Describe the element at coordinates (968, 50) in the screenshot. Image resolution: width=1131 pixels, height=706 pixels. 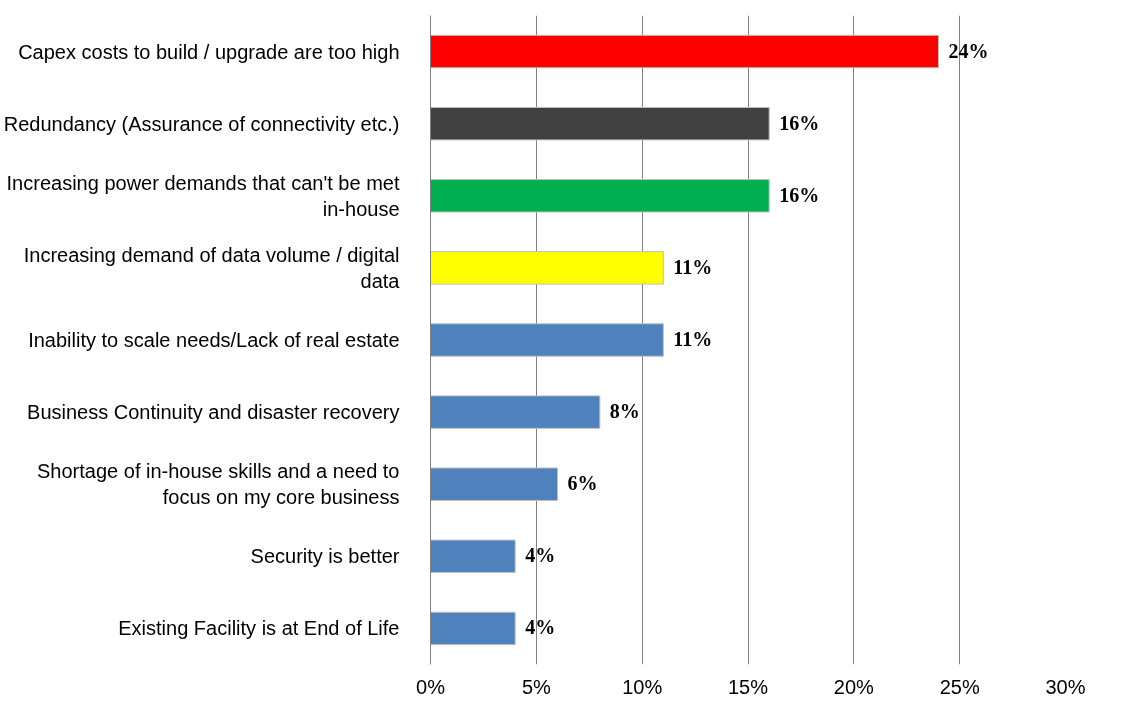
I see `data-label: 24%` at that location.